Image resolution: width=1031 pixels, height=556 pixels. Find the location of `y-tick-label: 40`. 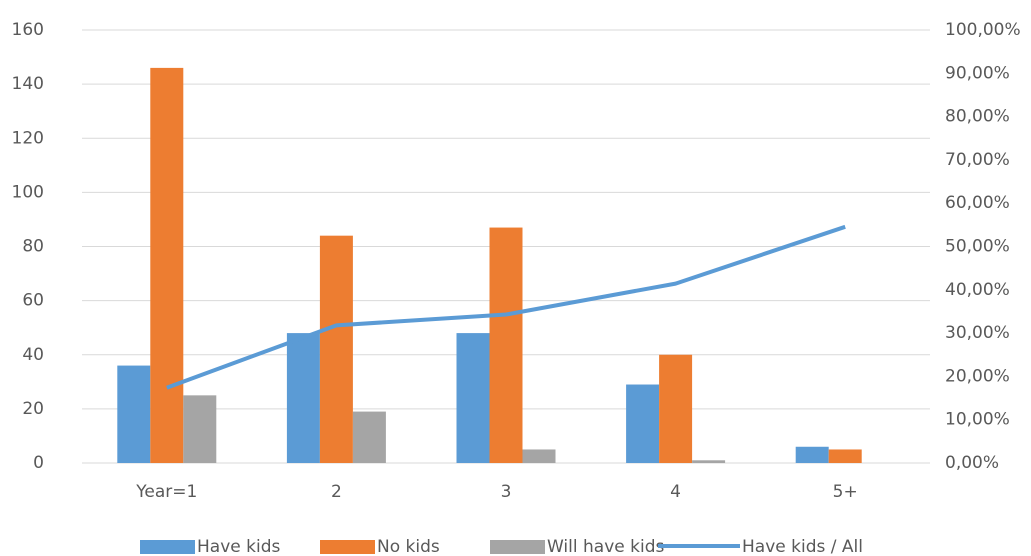

y-tick-label: 40 is located at coordinates (33, 355).